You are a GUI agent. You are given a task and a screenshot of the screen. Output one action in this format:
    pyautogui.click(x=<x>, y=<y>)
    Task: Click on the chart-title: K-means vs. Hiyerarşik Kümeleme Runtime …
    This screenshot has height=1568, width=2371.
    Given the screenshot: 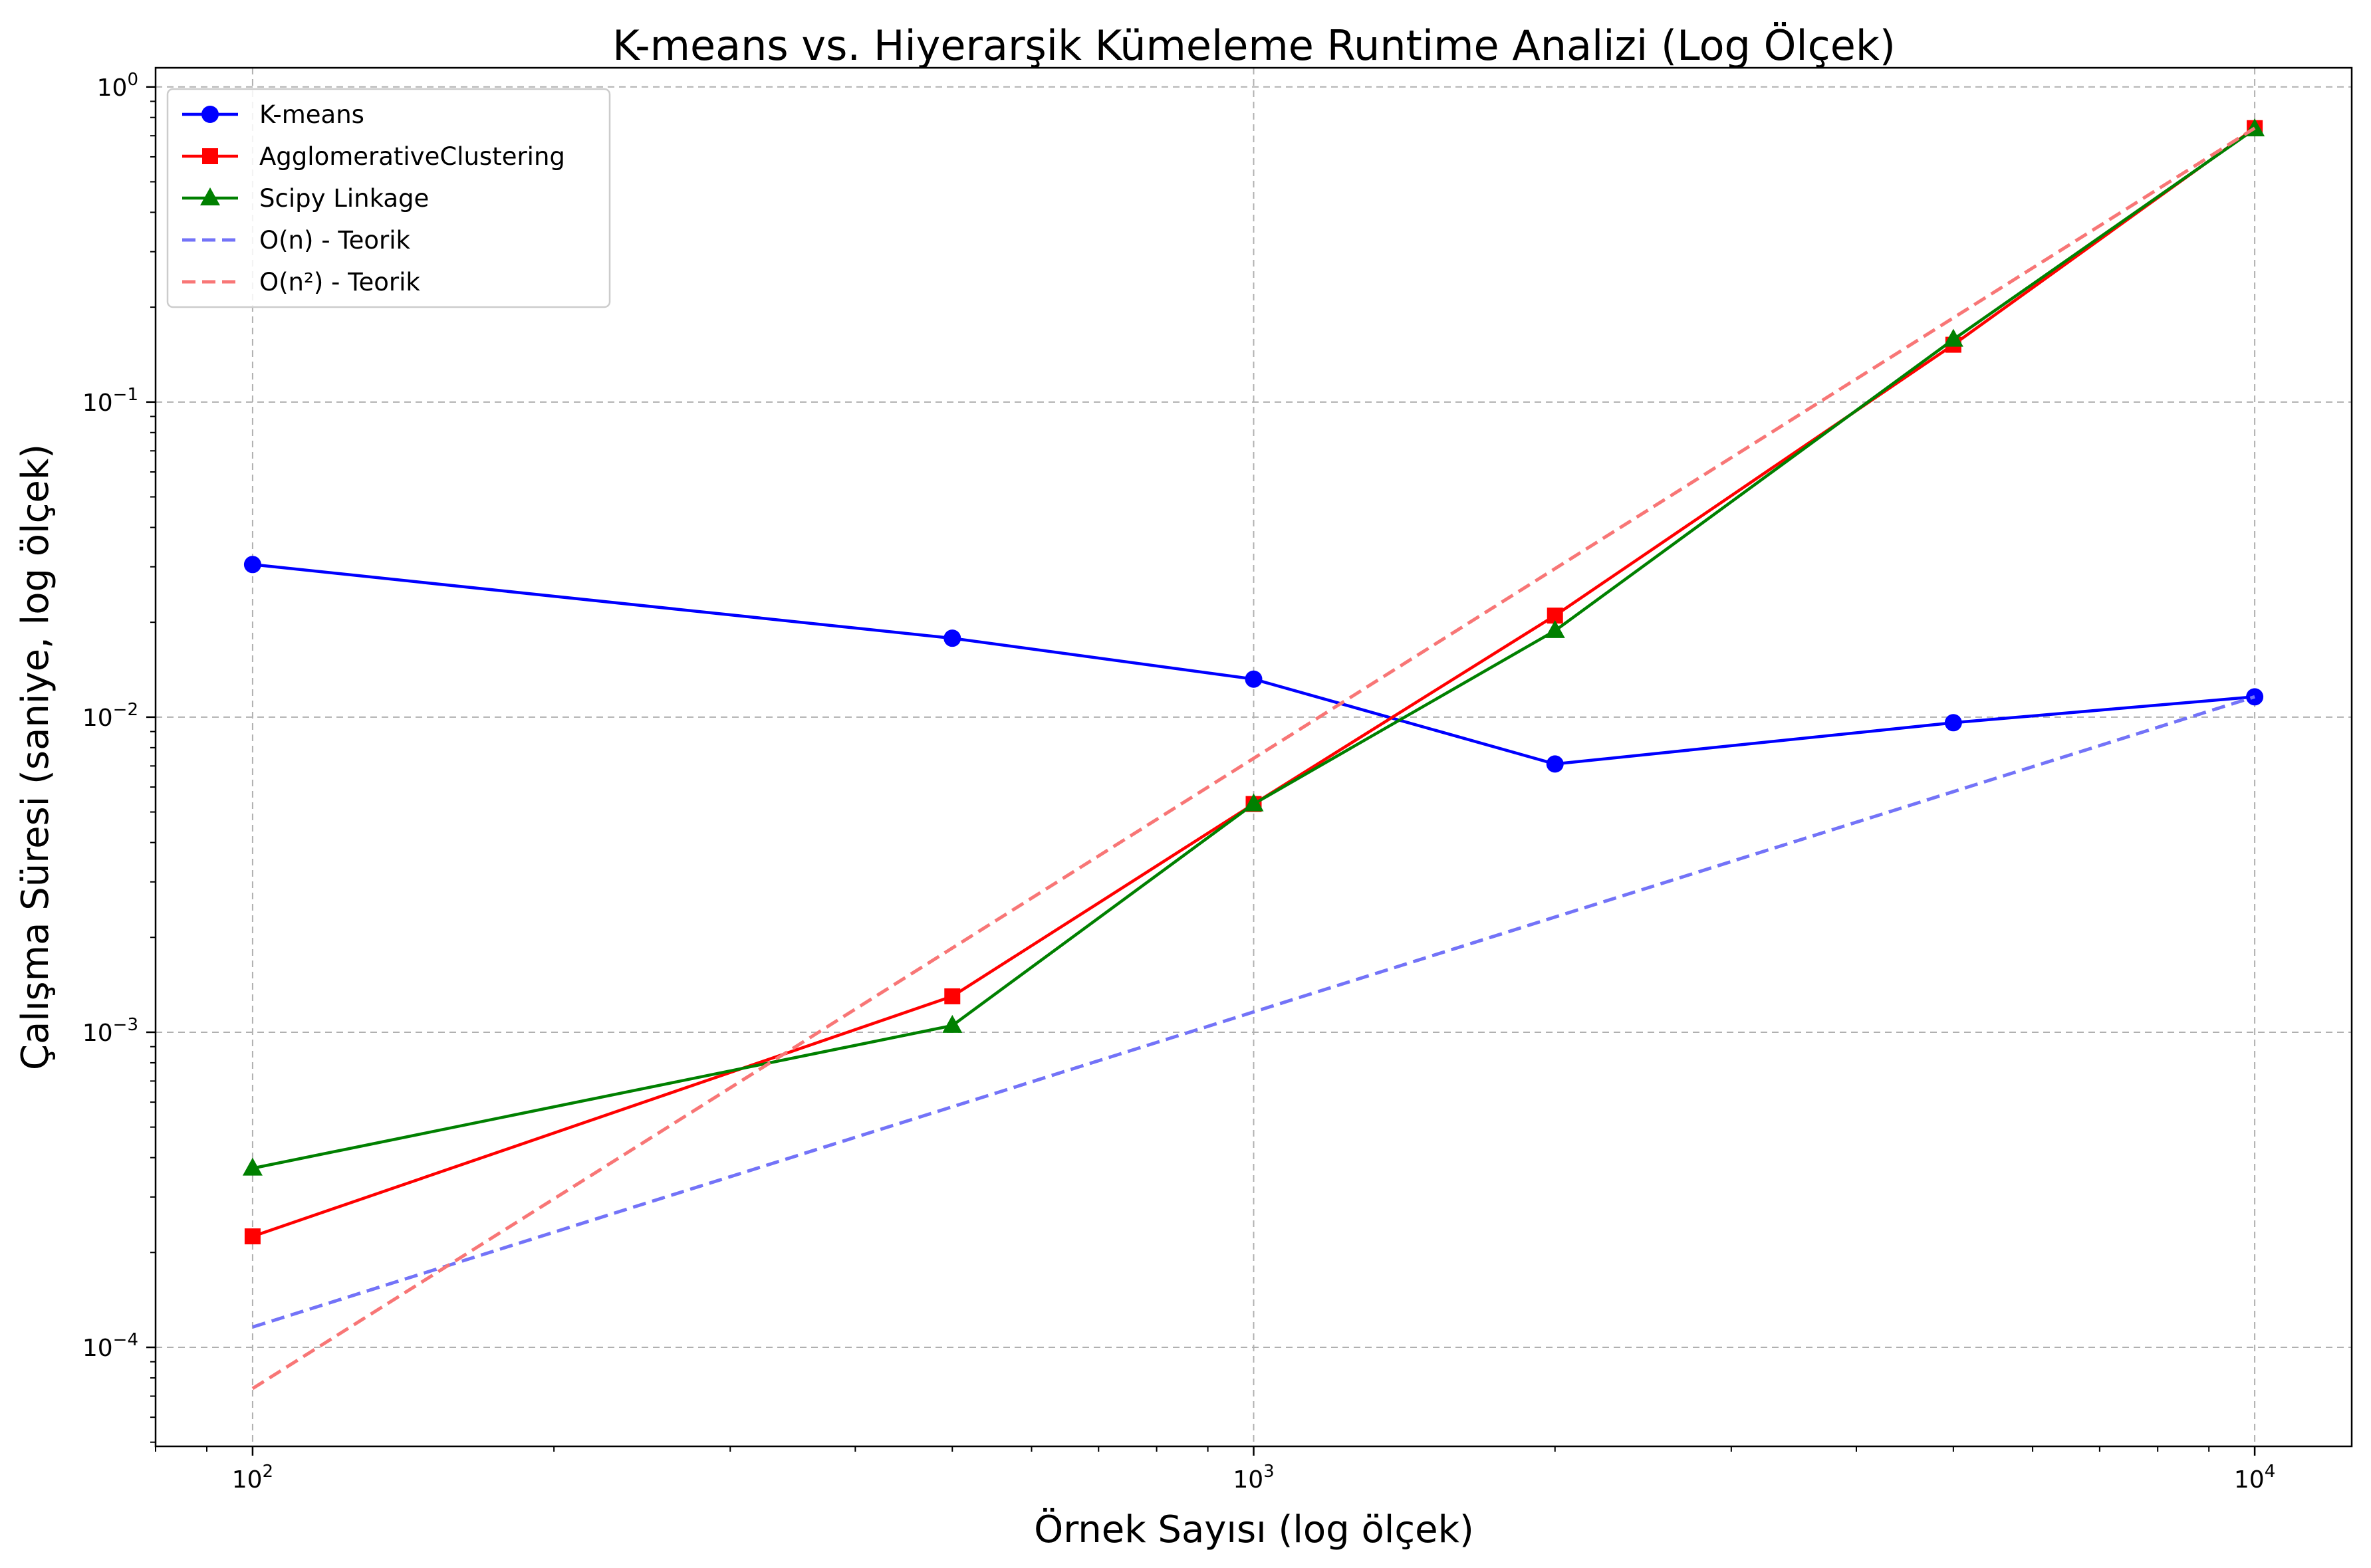 What is the action you would take?
    pyautogui.click(x=1254, y=45)
    